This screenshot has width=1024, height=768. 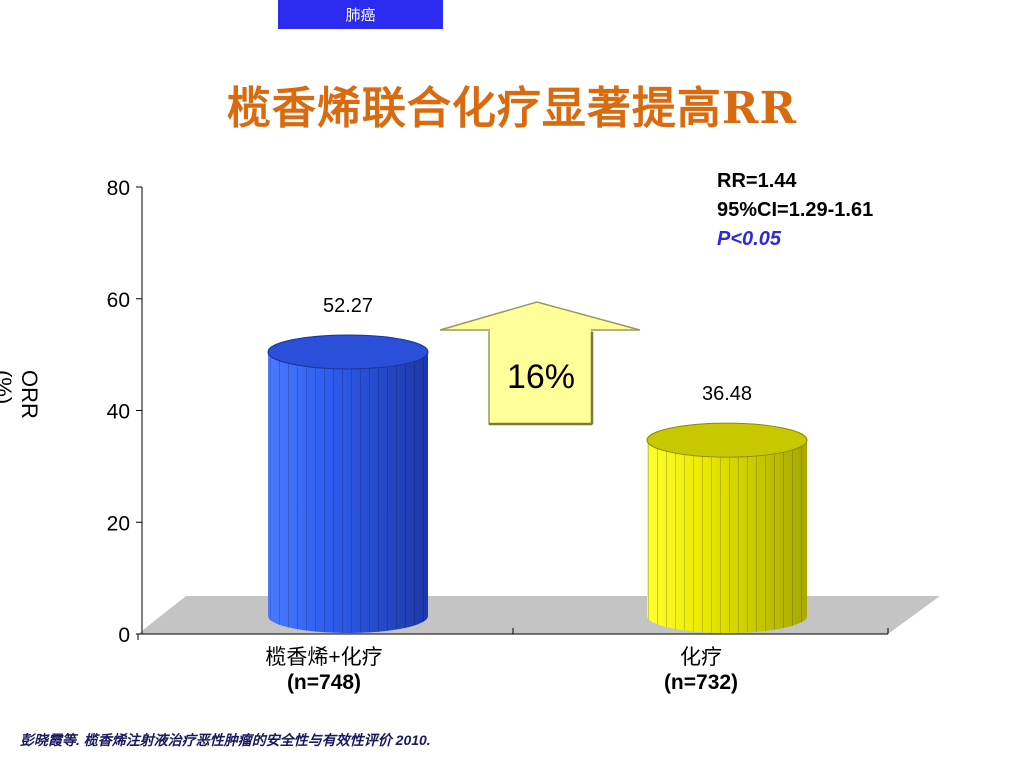 What do you see at coordinates (324, 657) in the screenshot?
I see `x-category-1-name: 榄香烯+化疗` at bounding box center [324, 657].